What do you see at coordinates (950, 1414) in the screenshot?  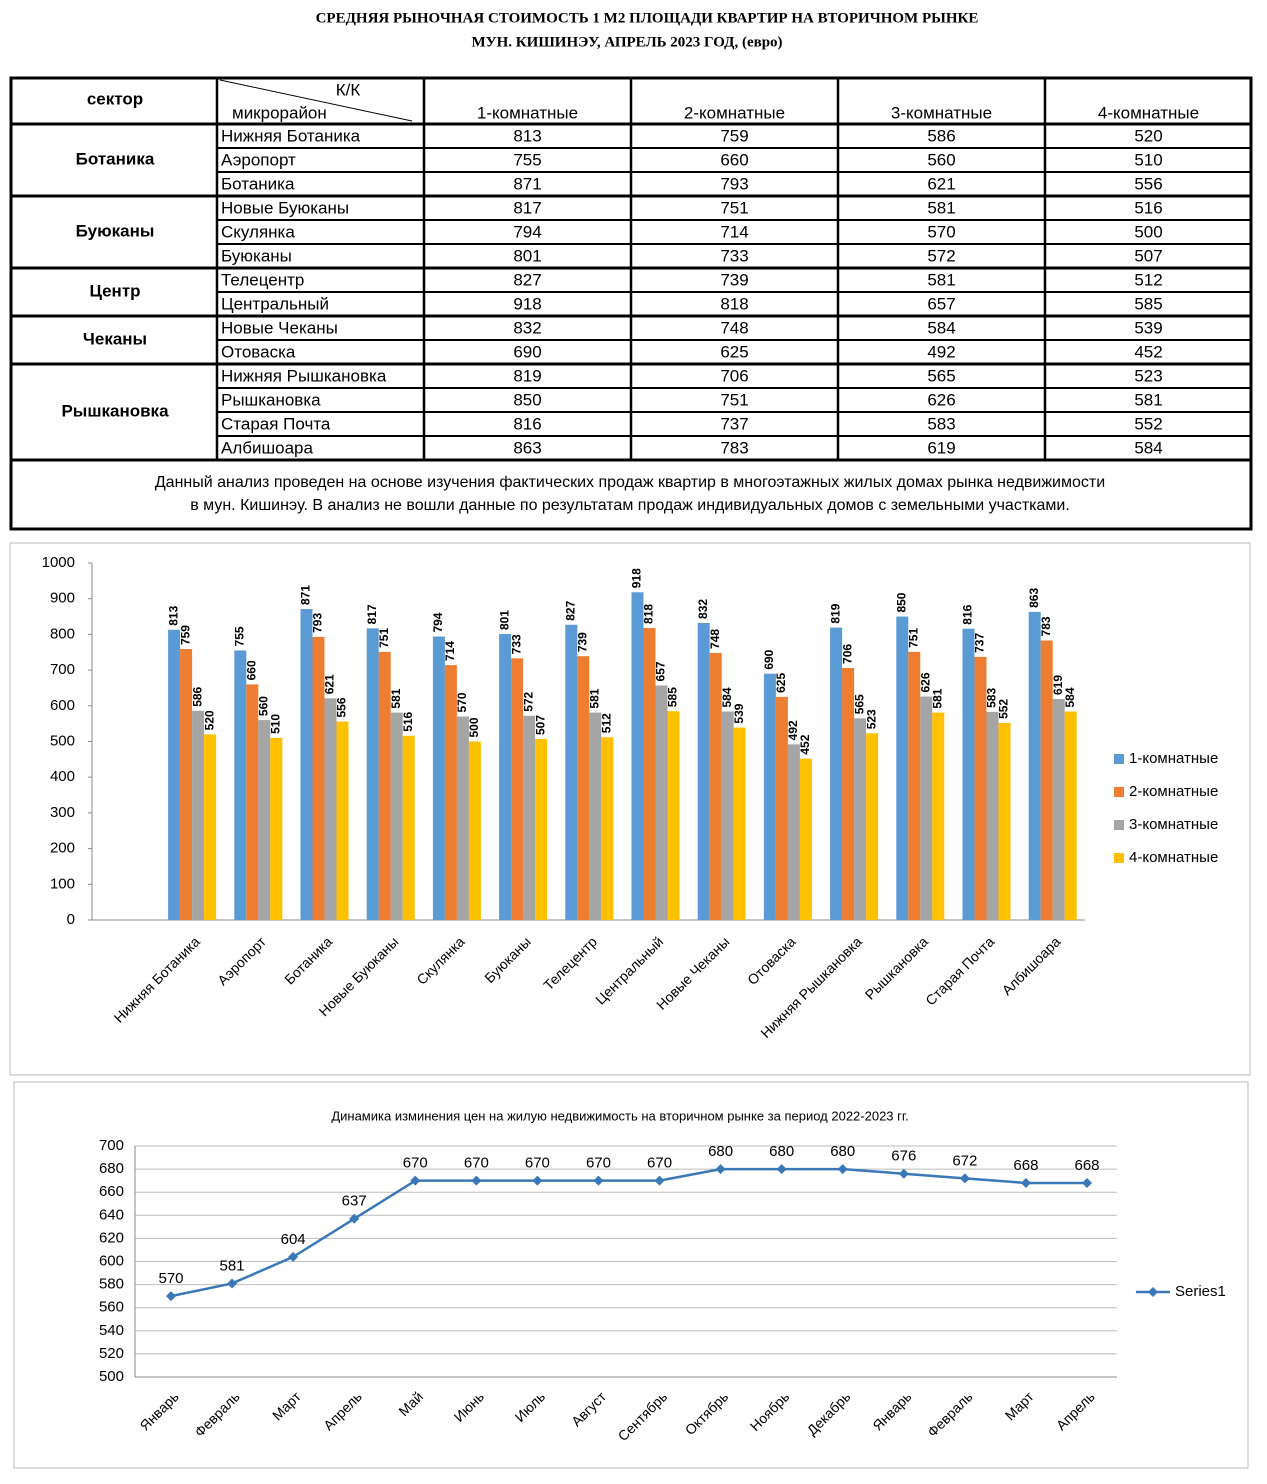 I see `x-tick-label: Февраль` at bounding box center [950, 1414].